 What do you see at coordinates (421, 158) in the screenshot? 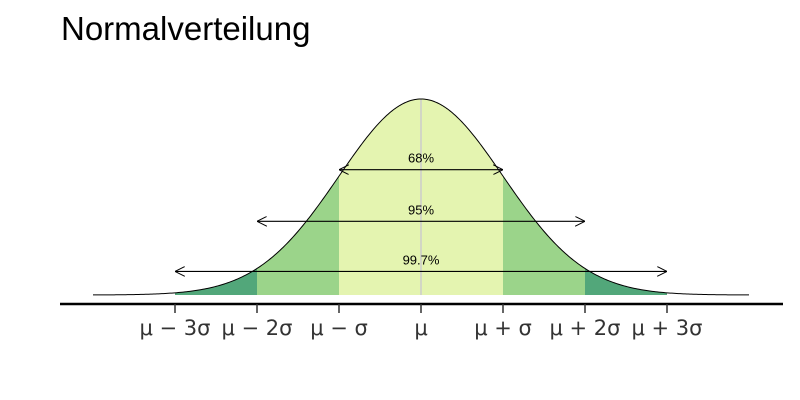
I see `interval-label-1: 68%` at bounding box center [421, 158].